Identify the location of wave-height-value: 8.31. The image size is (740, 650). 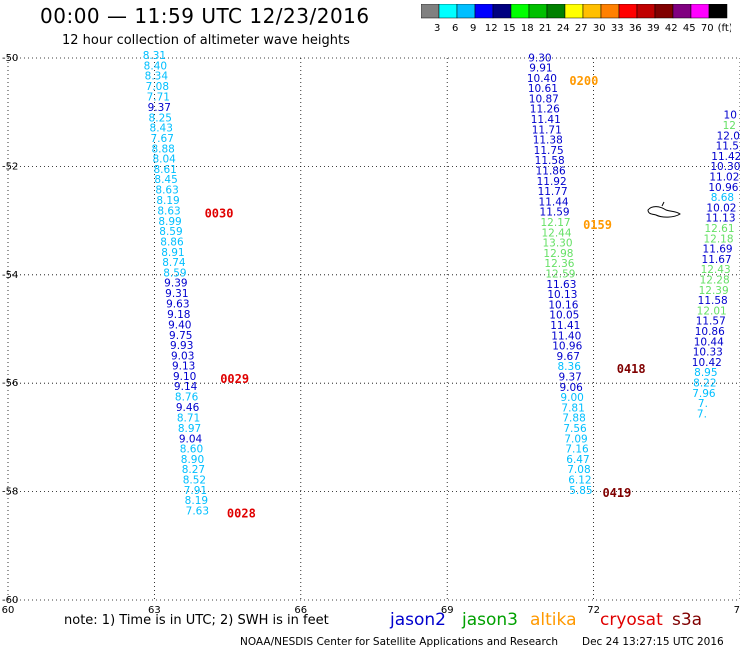
(154, 56).